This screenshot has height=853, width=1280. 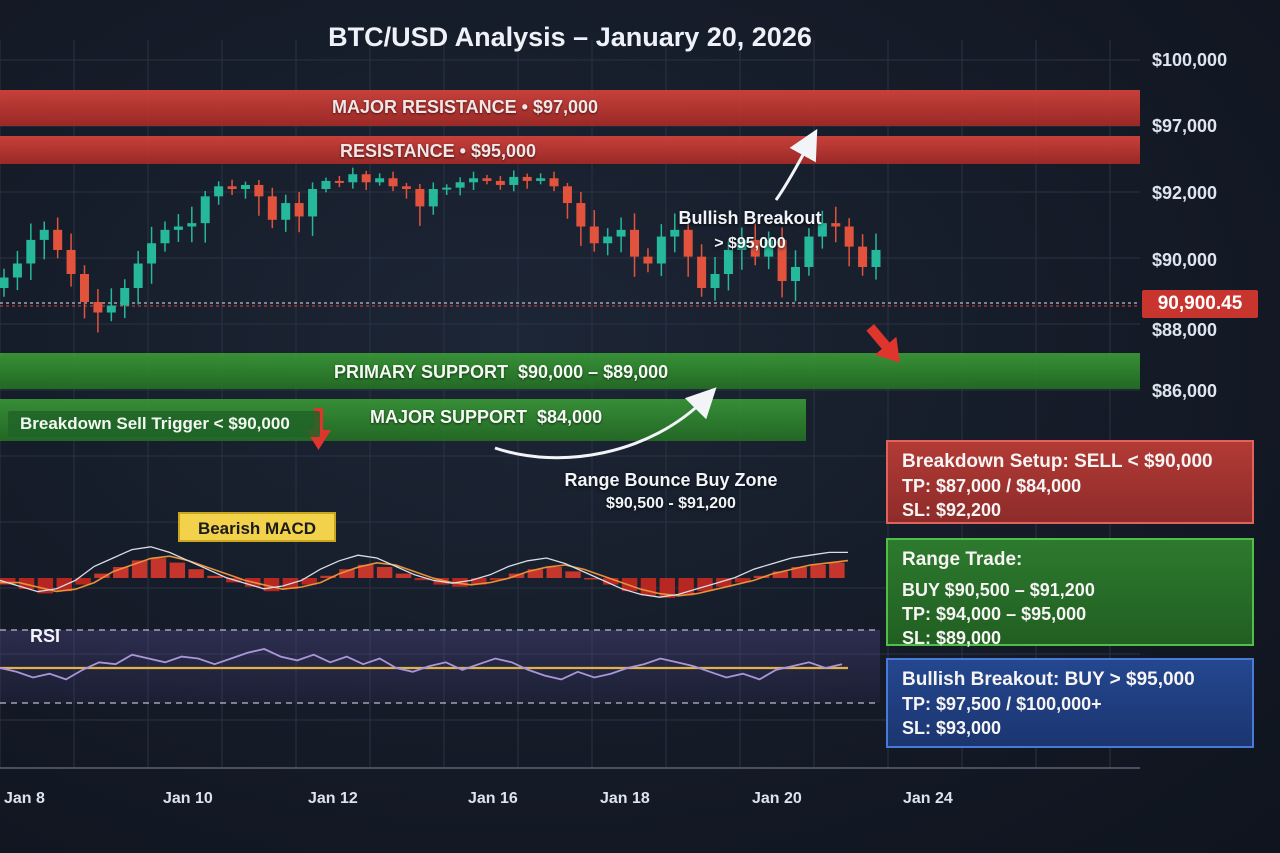 I want to click on primary-support-label: PRIMARY SUPPORT $90,000 – $89,000, so click(x=501, y=372).